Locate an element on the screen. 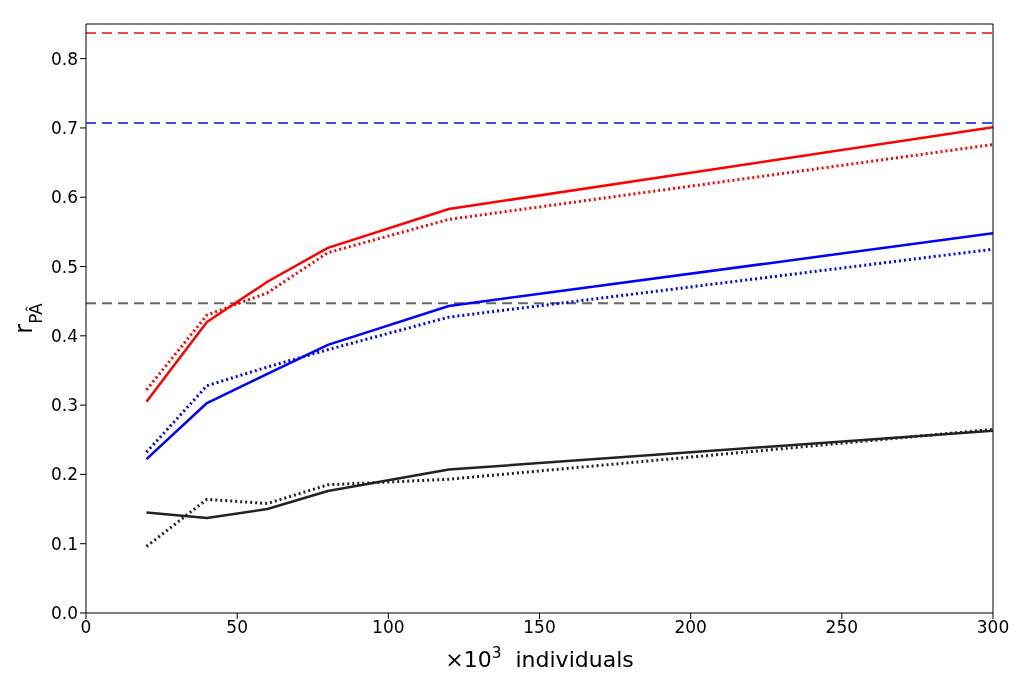 The image size is (1023, 687). x-tick-label: 100 is located at coordinates (388, 627).